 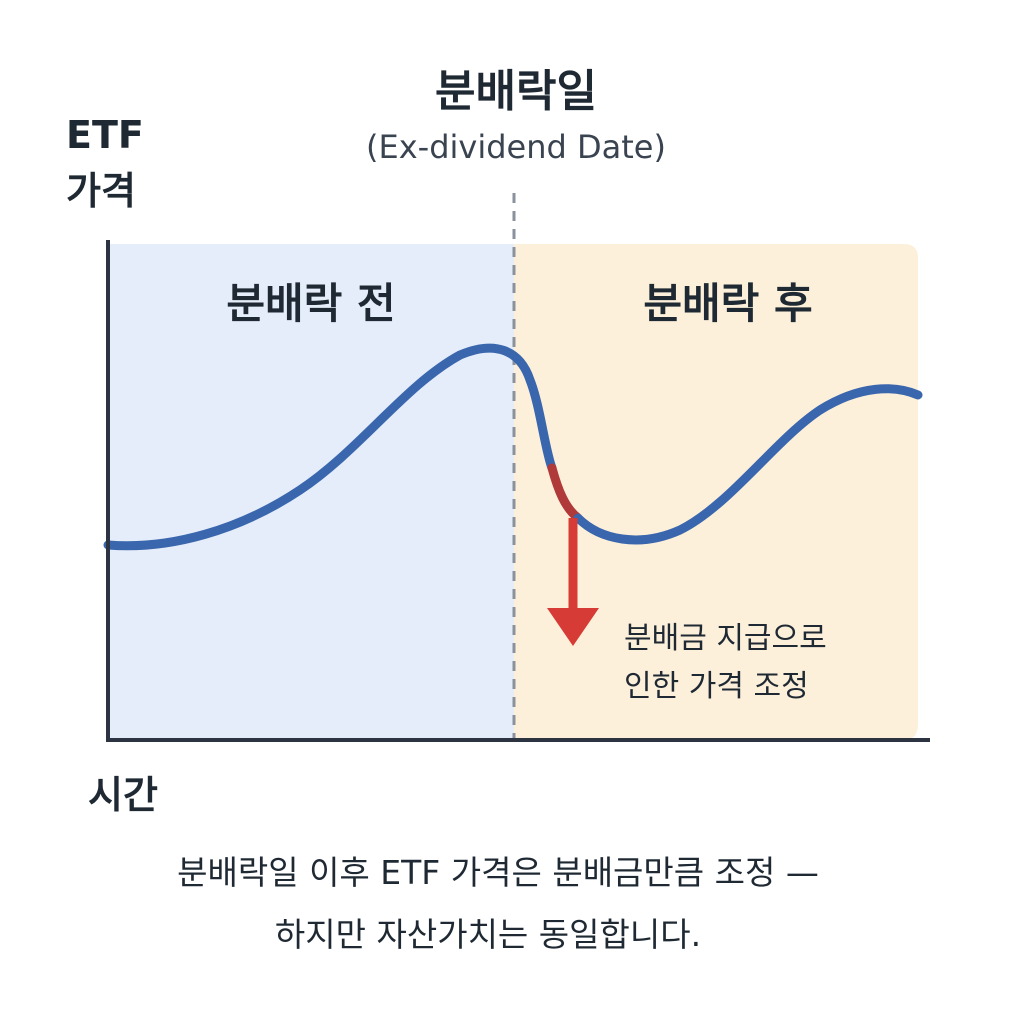 What do you see at coordinates (516, 91) in the screenshot?
I see `diagram-title: 분배락일` at bounding box center [516, 91].